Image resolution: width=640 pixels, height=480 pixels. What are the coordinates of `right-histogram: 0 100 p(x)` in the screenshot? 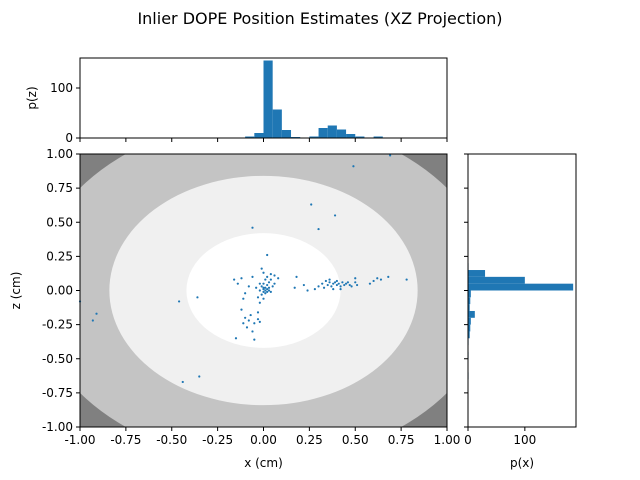 It's located at (520, 311).